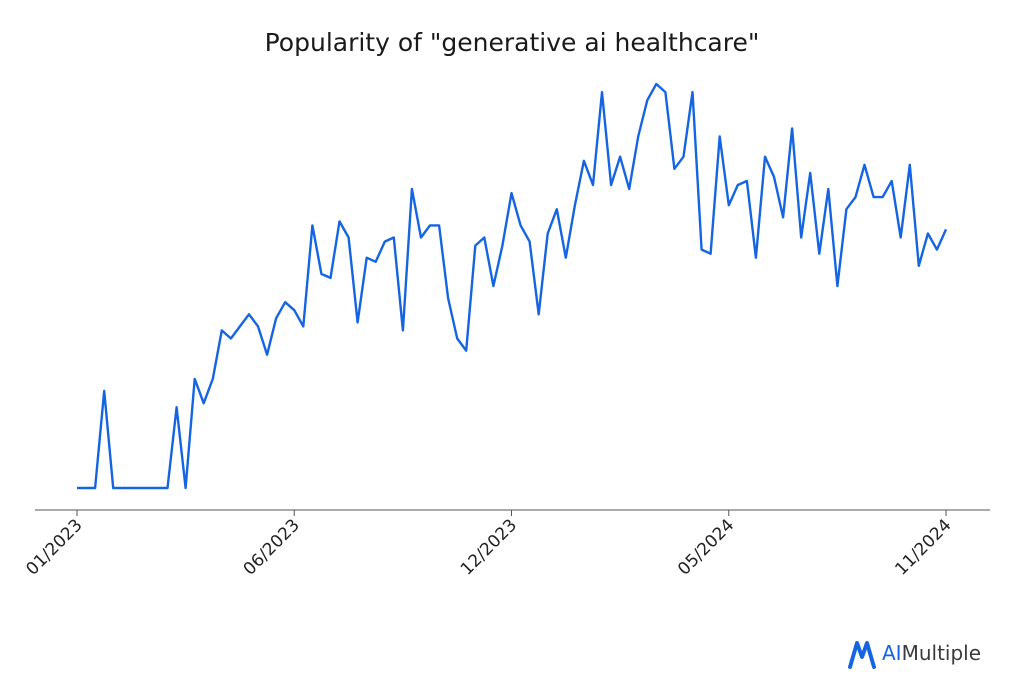  I want to click on chart-title: Popularity of "generative ai healthcare", so click(512, 42).